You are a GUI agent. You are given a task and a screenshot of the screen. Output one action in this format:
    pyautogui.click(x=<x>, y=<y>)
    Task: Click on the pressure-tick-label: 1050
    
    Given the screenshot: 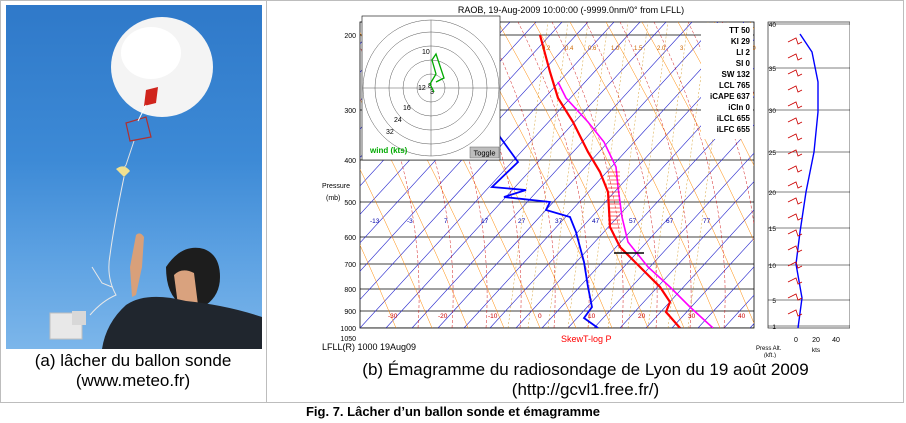 What is the action you would take?
    pyautogui.click(x=348, y=339)
    